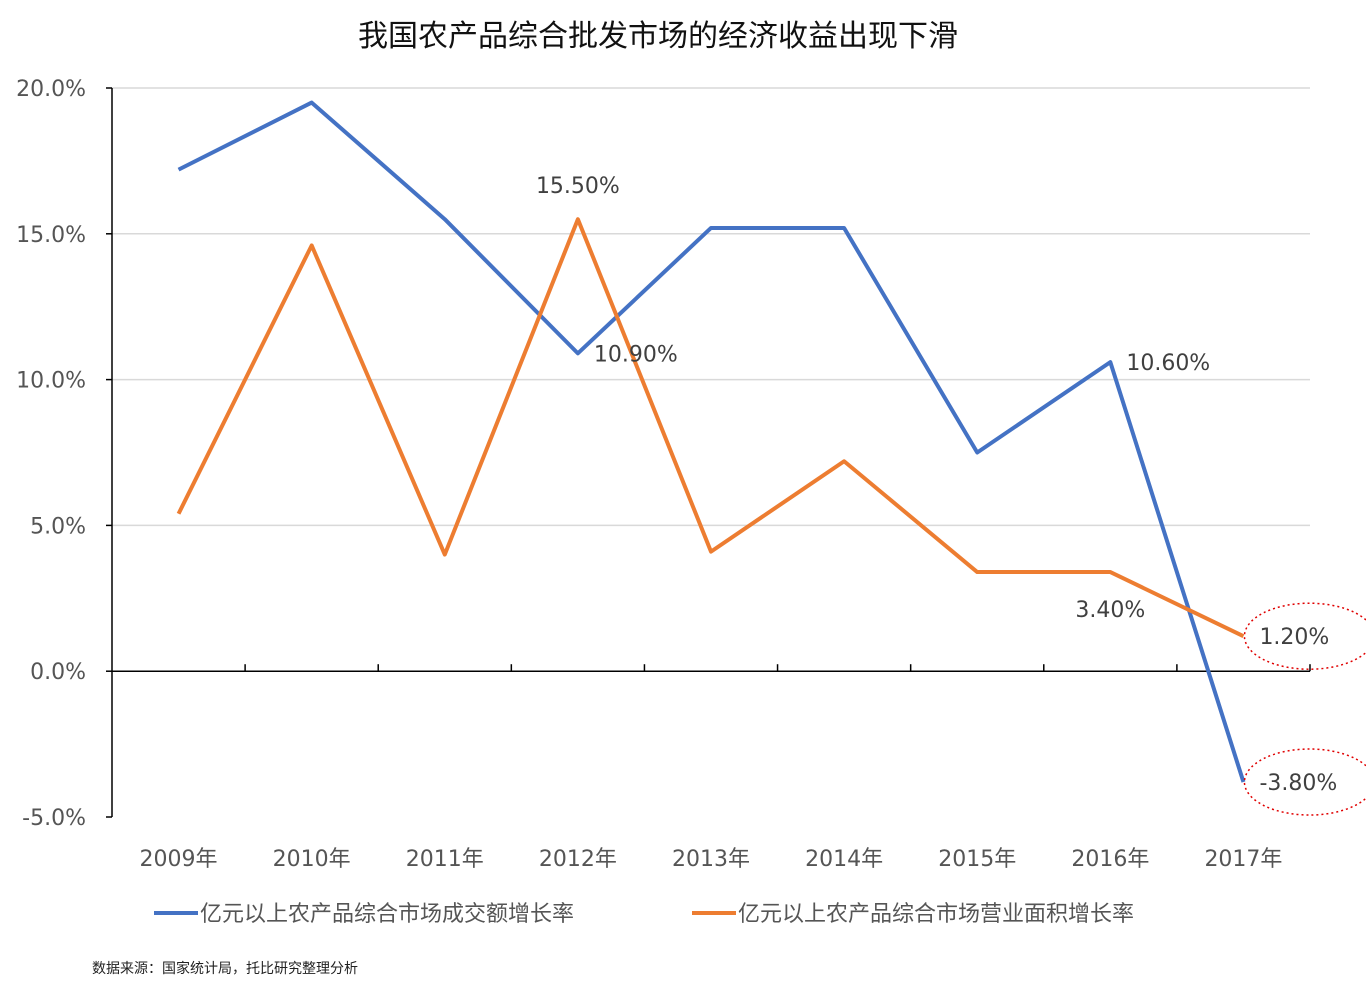 The width and height of the screenshot is (1366, 987). Describe the element at coordinates (51, 235) in the screenshot. I see `y-tick-label: 15.0%` at that location.